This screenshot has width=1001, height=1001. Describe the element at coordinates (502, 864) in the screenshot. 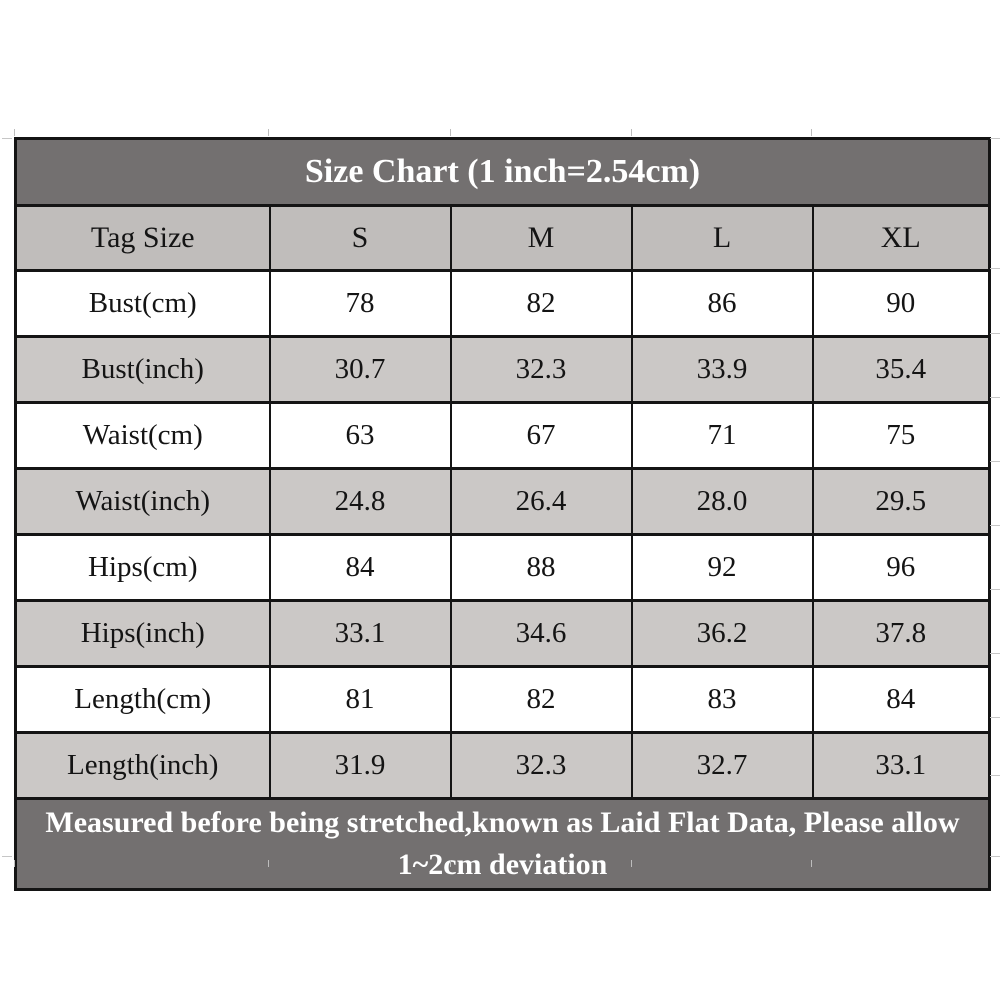

I see `measurement-note-line2: 1~2cm deviation` at that location.